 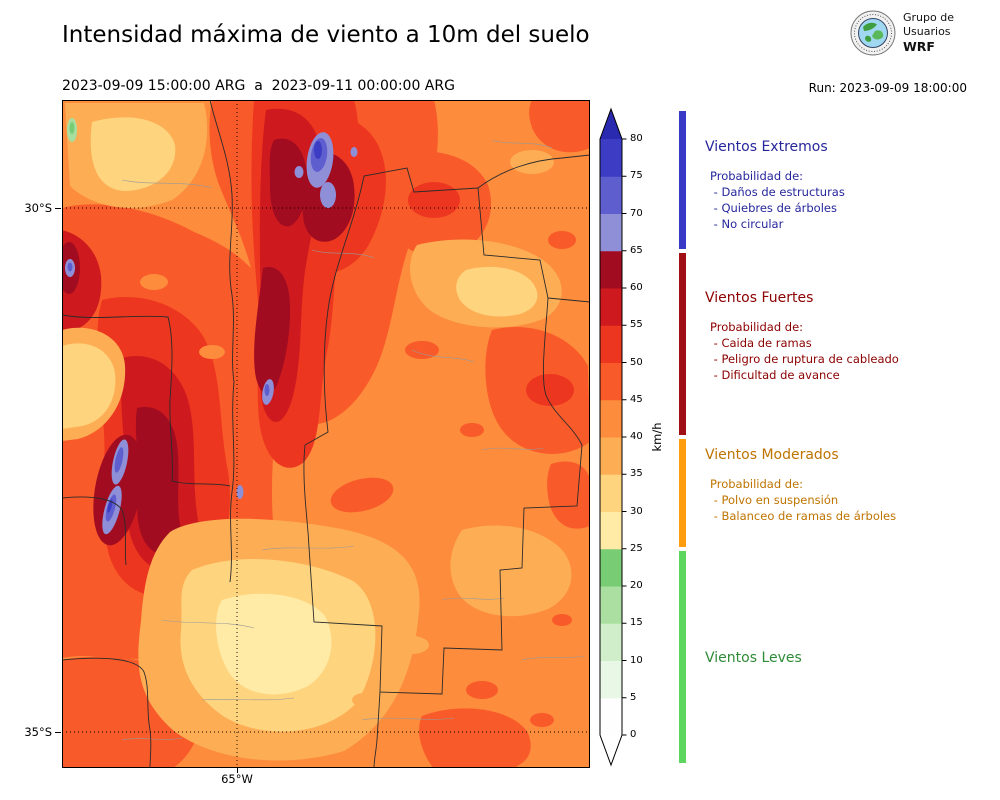 What do you see at coordinates (636, 548) in the screenshot?
I see `colorbar-tick-label: 25` at bounding box center [636, 548].